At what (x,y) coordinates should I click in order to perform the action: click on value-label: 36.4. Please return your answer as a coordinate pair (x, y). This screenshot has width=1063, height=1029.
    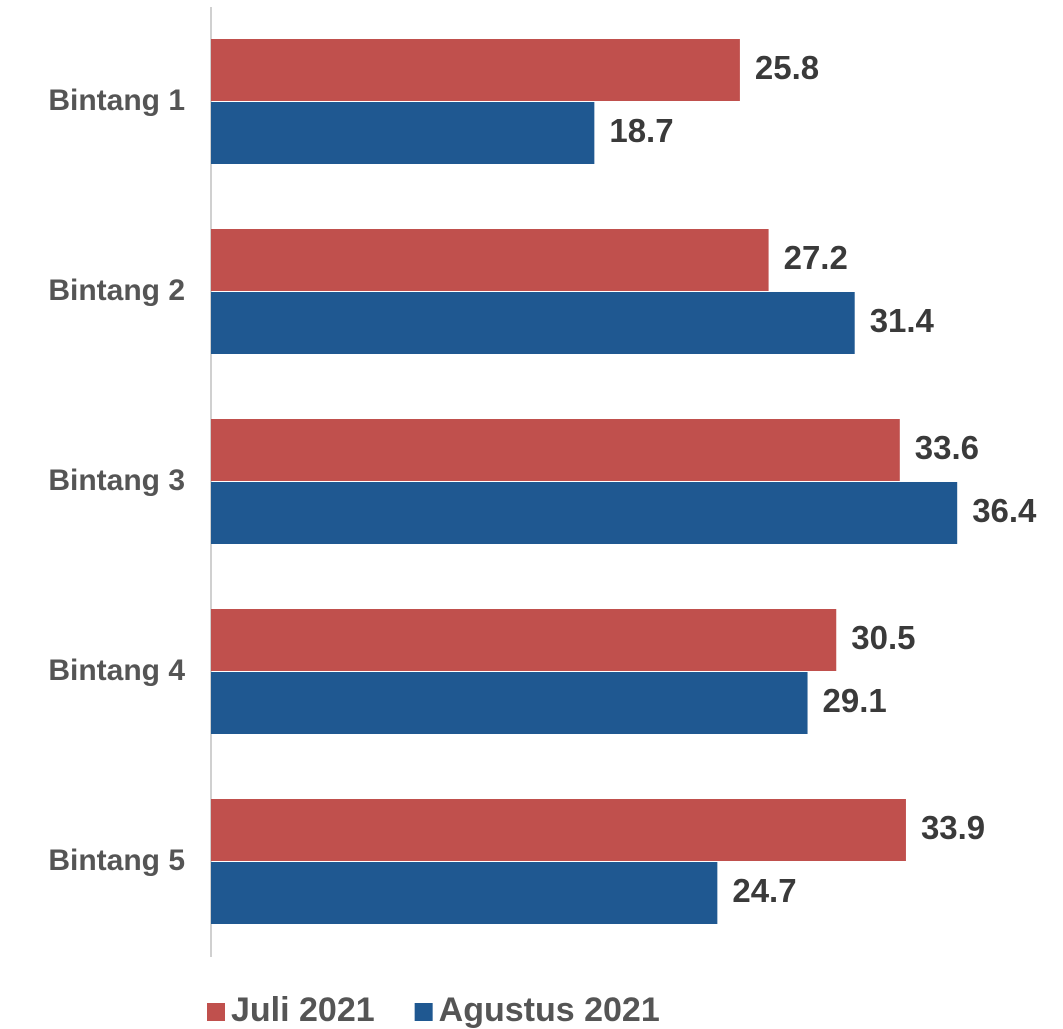
    Looking at the image, I should click on (1004, 510).